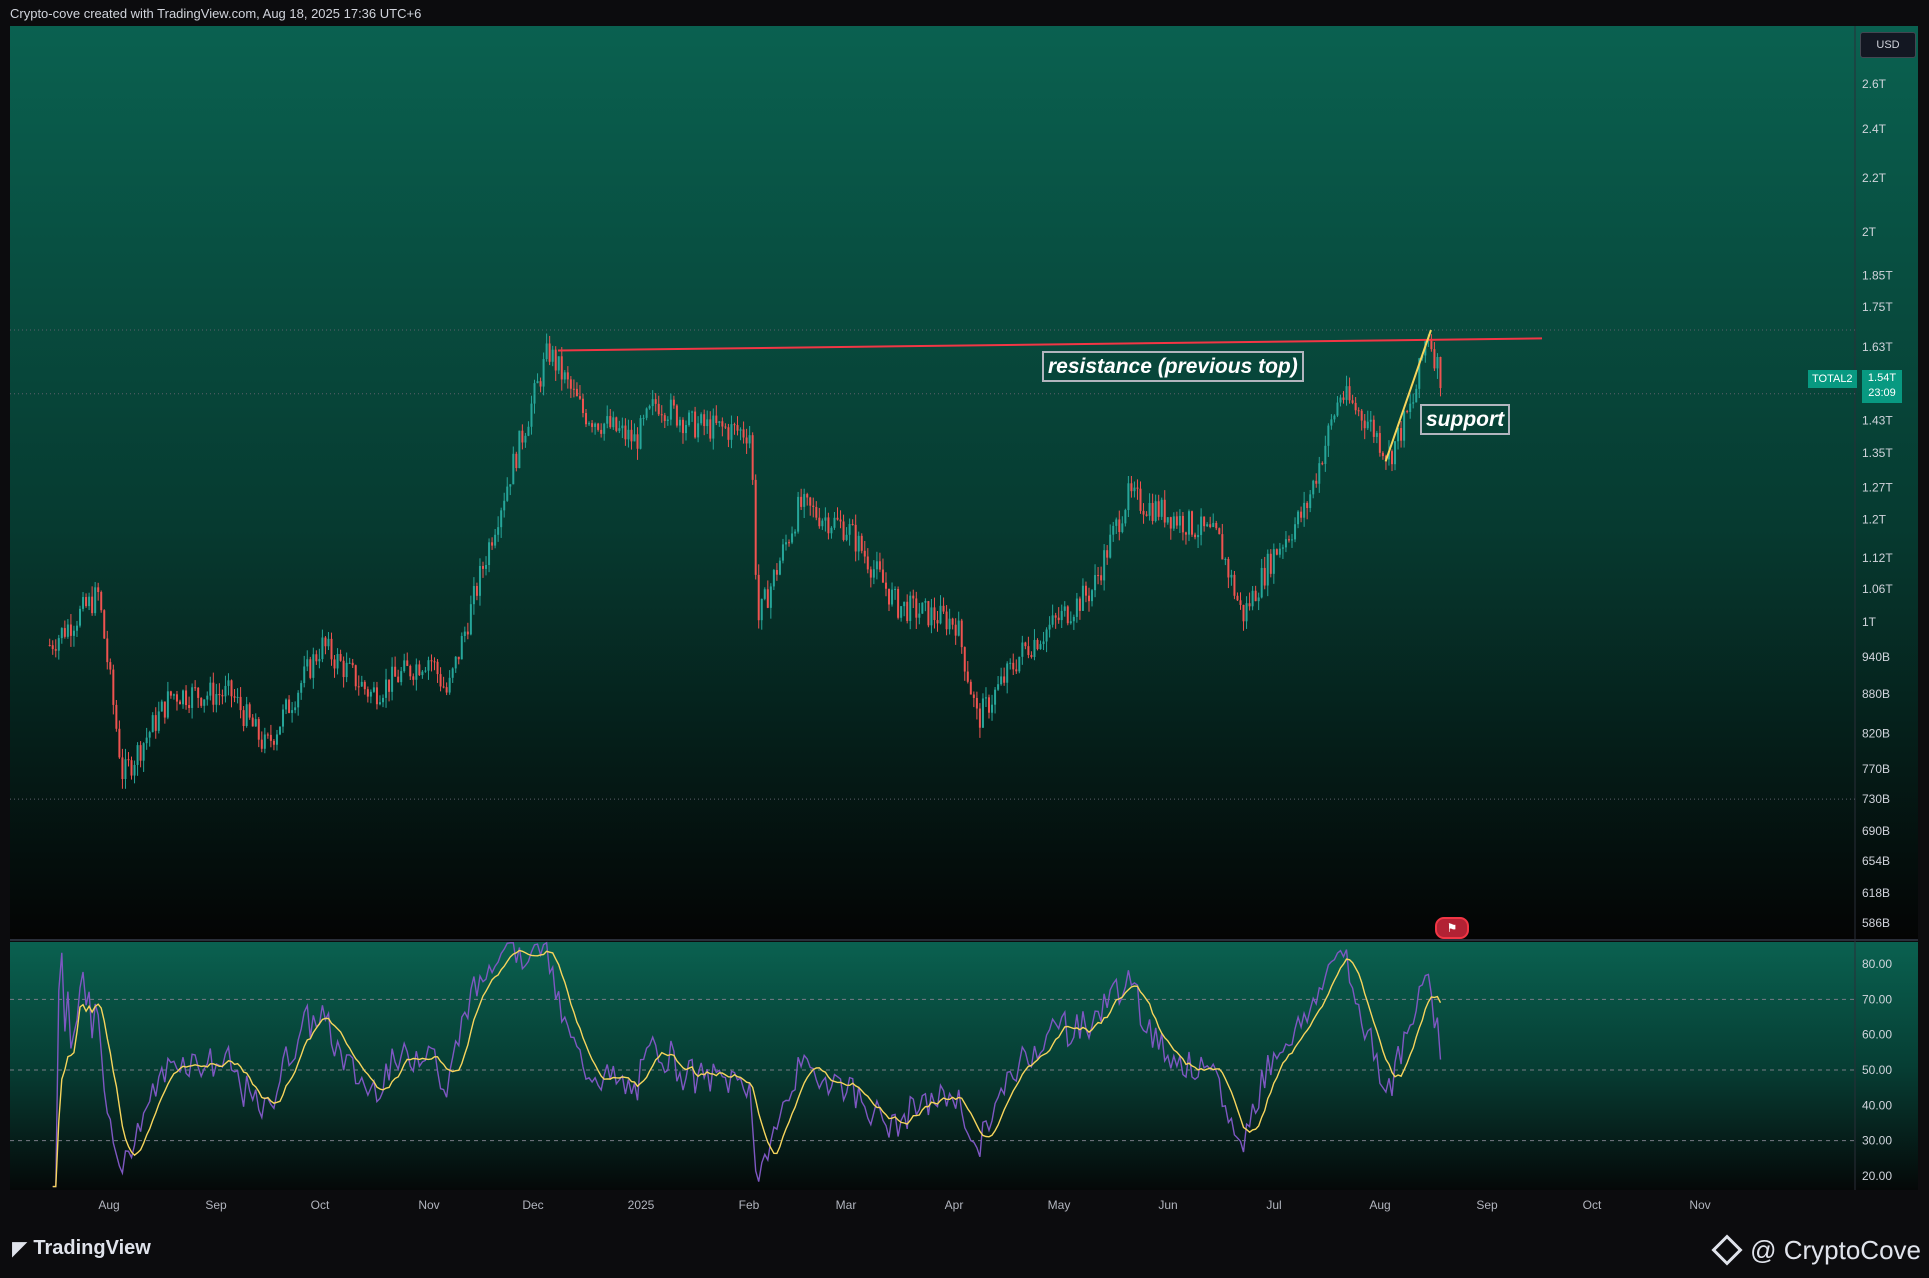 Image resolution: width=1929 pixels, height=1278 pixels. I want to click on price-tick-label: 2T, so click(1869, 232).